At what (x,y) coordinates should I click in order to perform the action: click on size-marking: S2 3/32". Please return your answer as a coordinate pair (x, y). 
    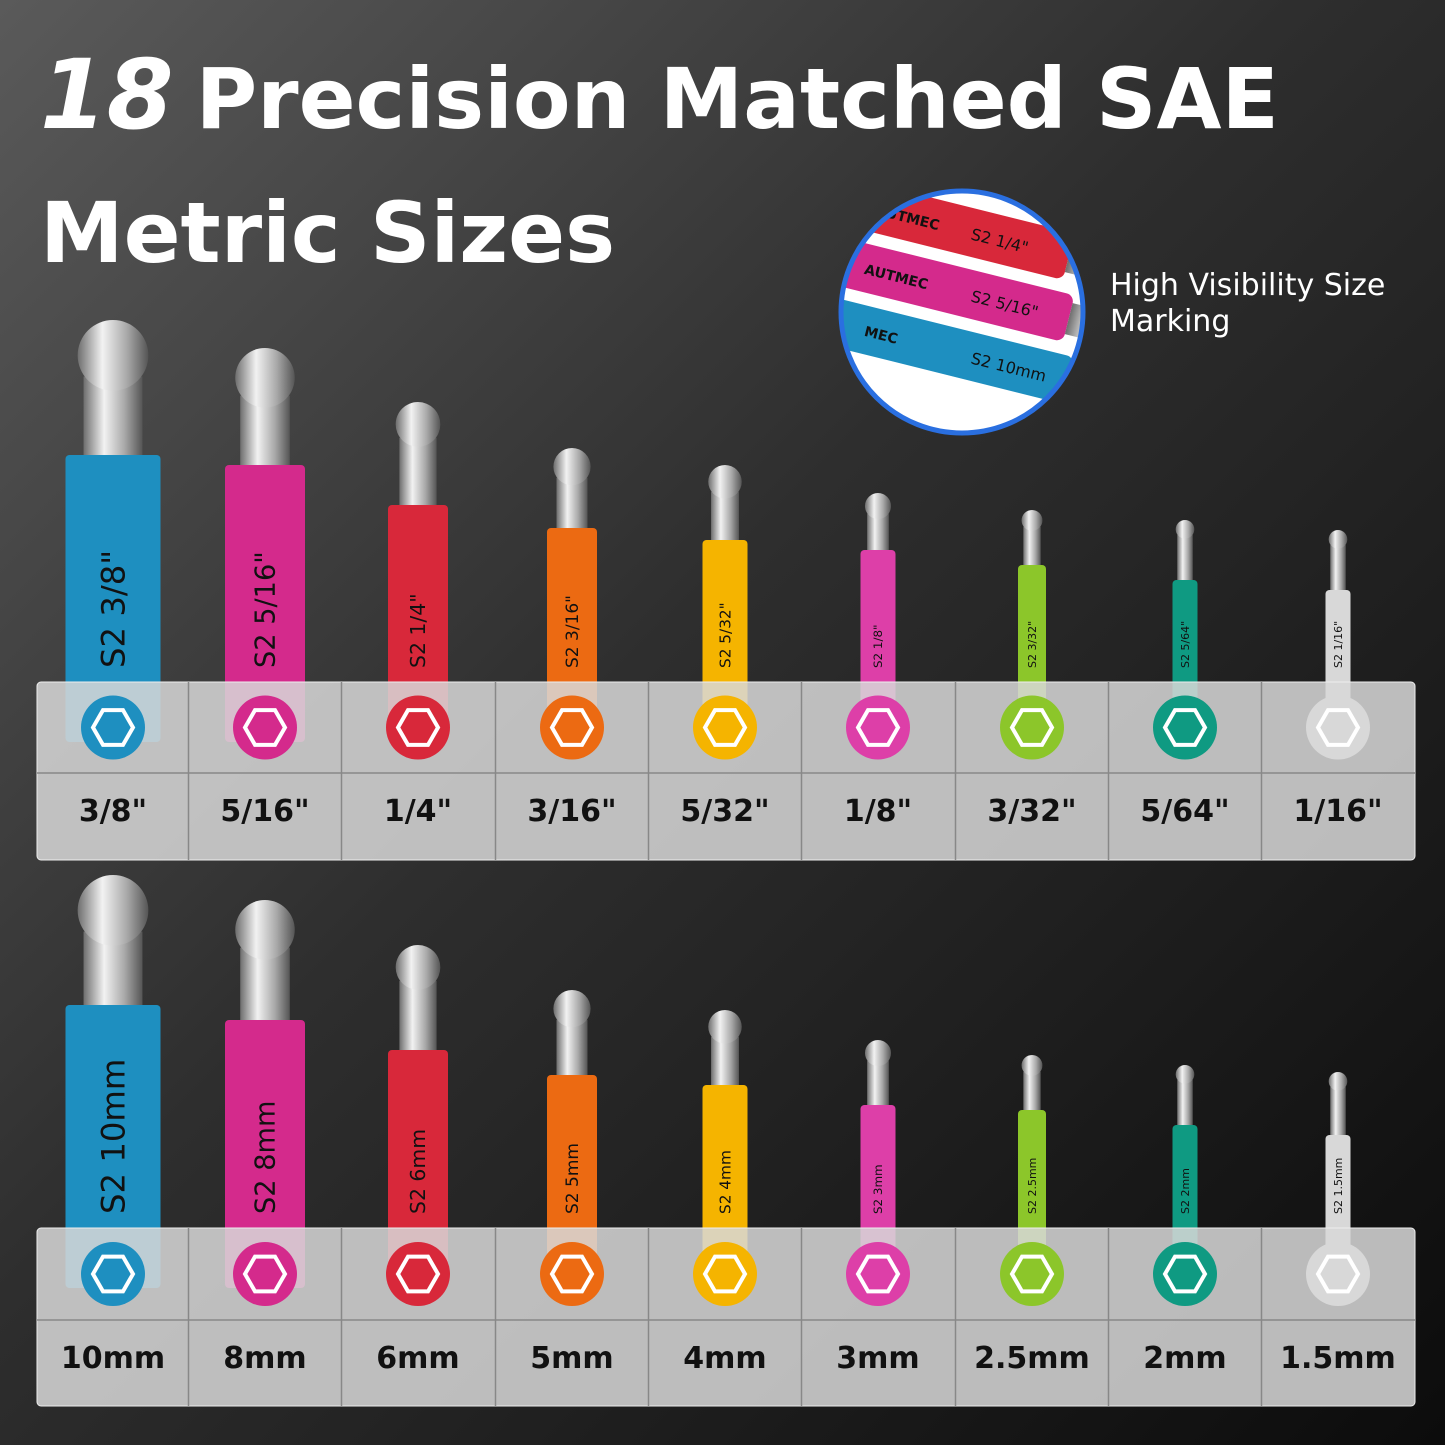
    Looking at the image, I should click on (1032, 644).